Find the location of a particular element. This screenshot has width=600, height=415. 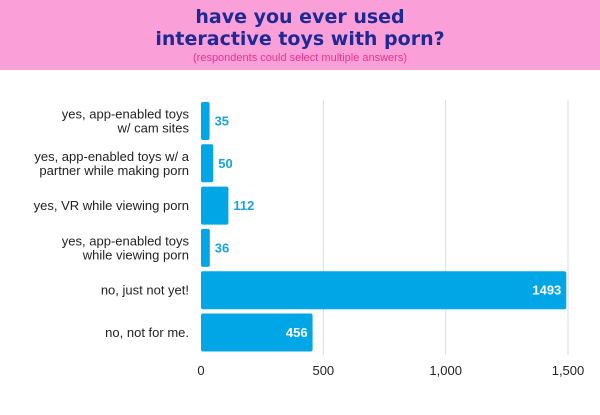

category-label: w/ cam sites is located at coordinates (152, 128).